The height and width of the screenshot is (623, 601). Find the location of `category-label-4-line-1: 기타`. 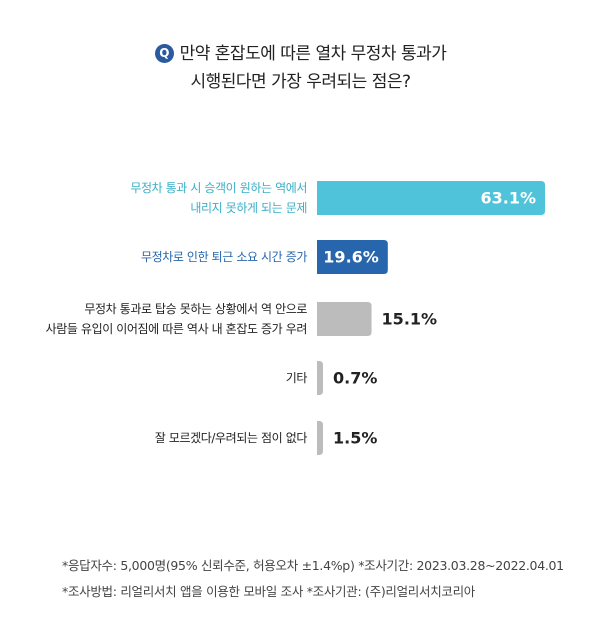

category-label-4-line-1: 기타 is located at coordinates (297, 378).